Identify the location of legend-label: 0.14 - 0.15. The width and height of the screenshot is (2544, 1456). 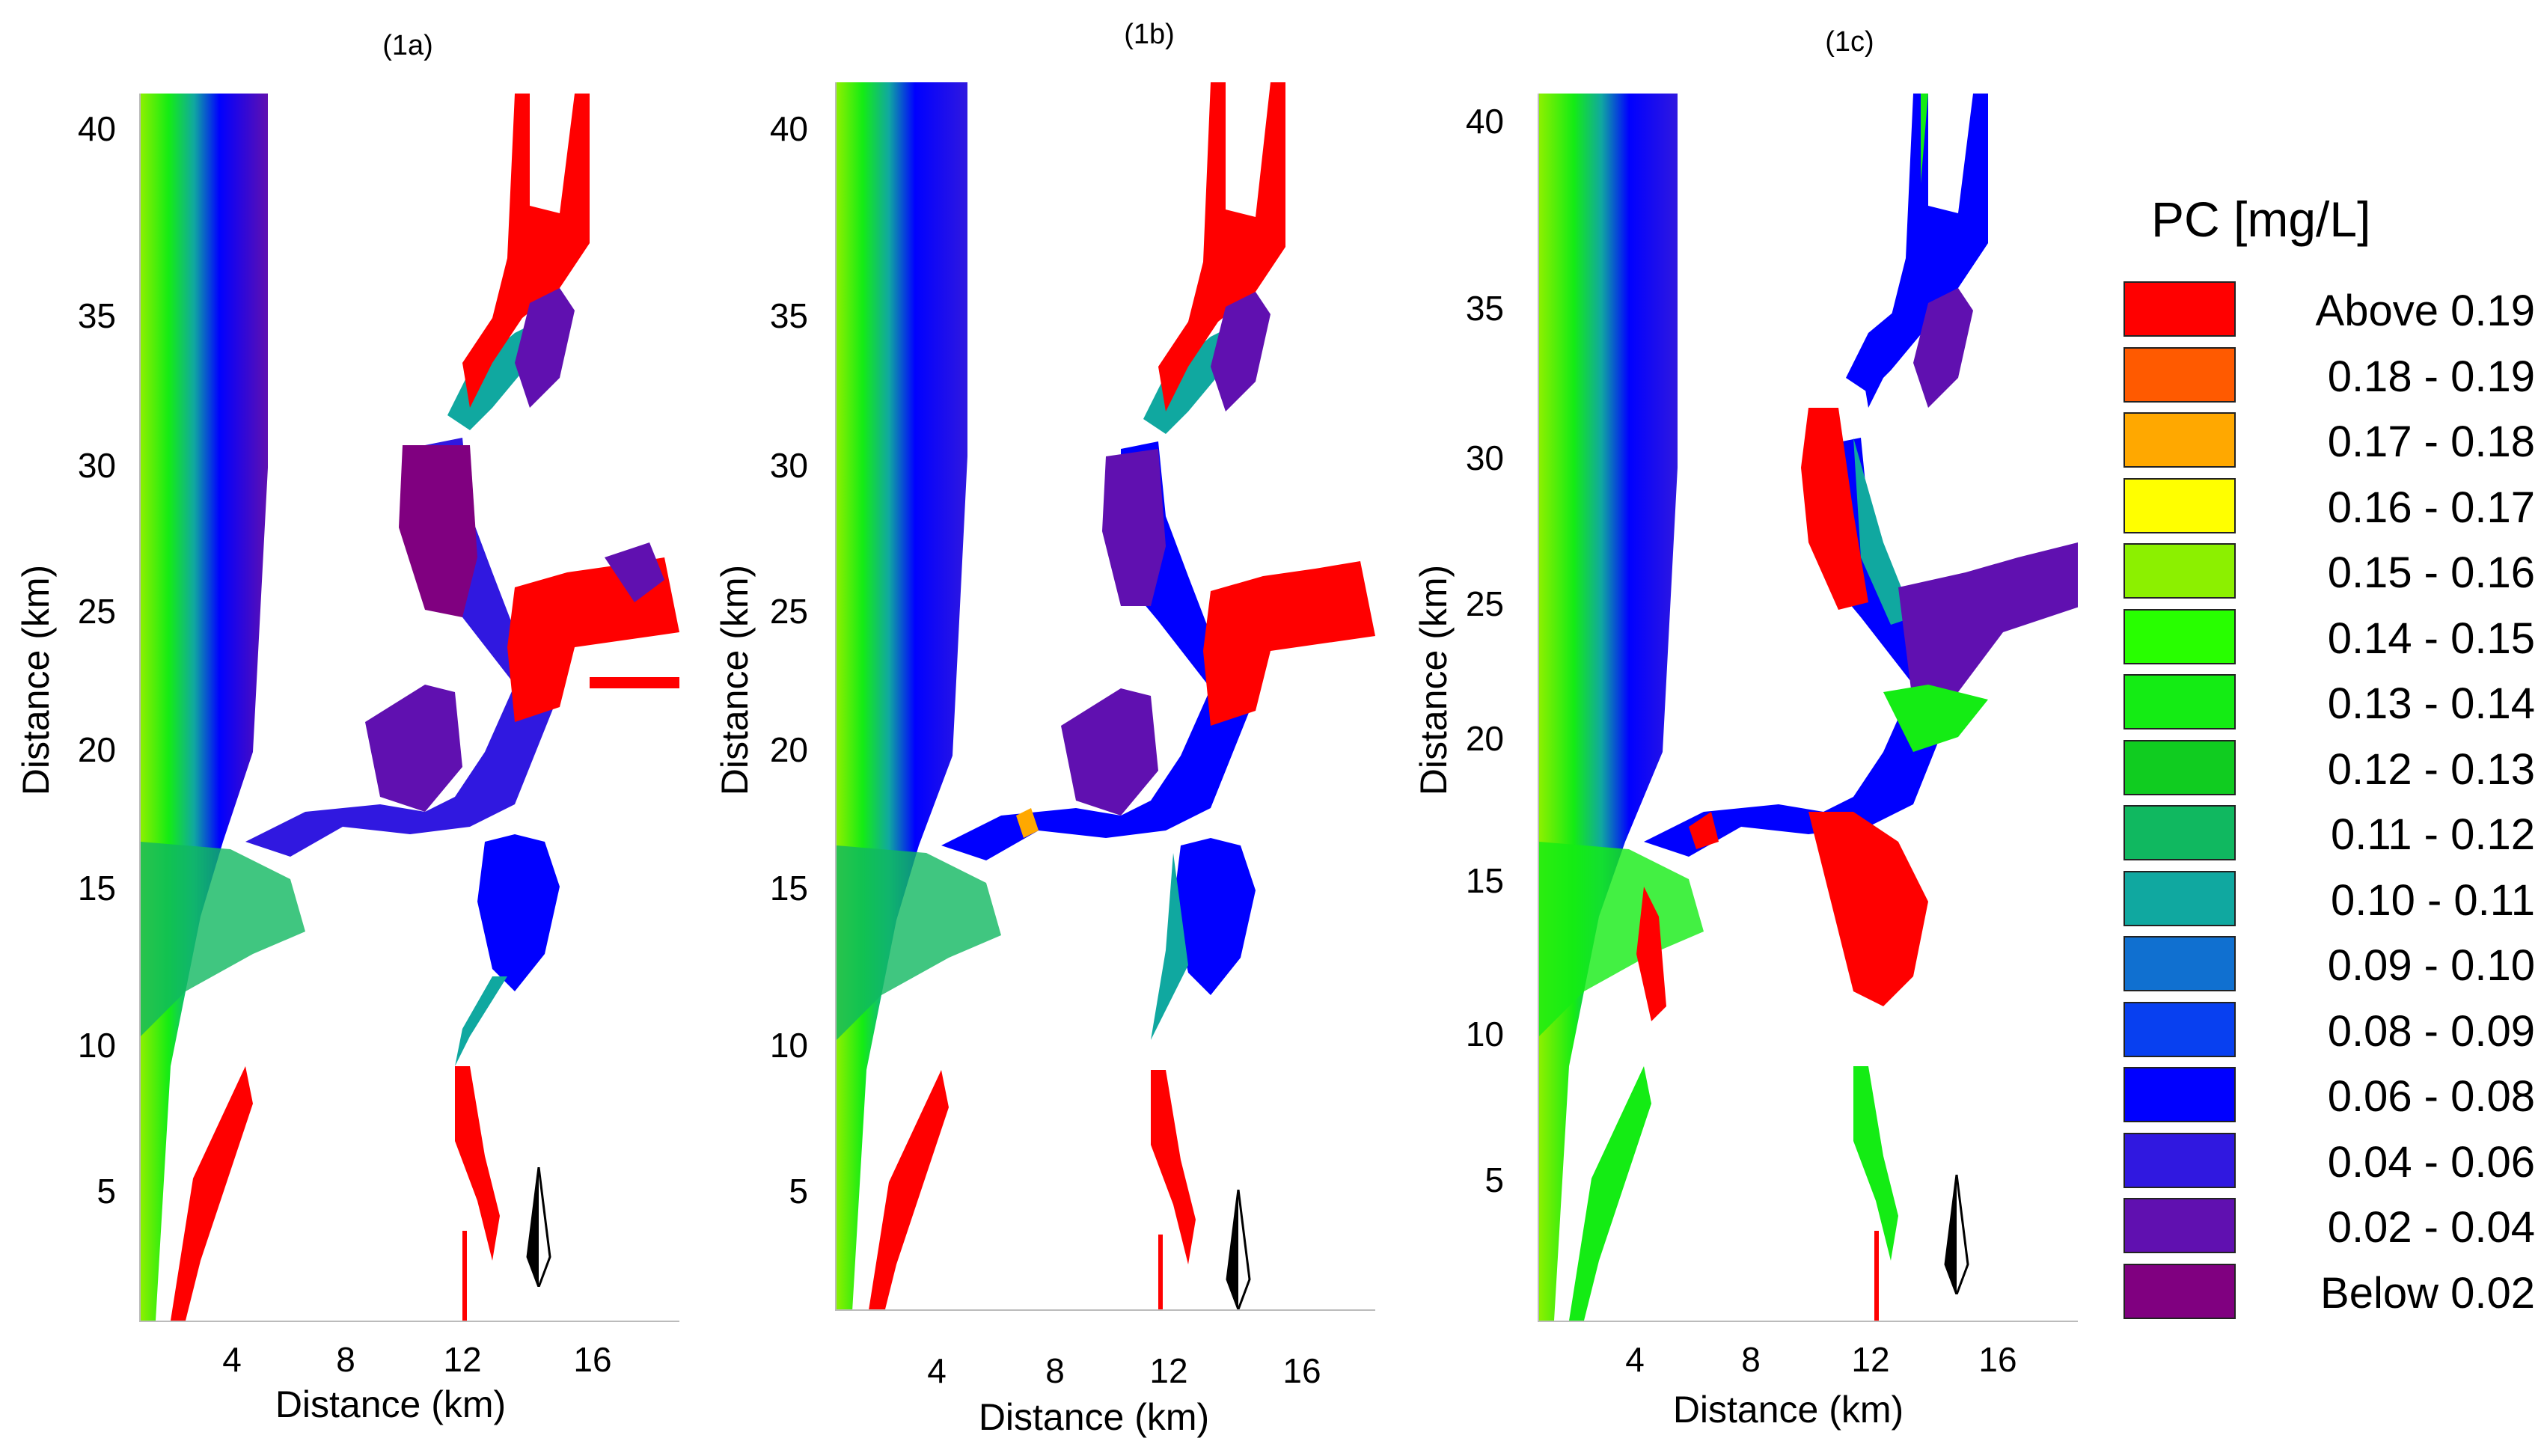
(2431, 638).